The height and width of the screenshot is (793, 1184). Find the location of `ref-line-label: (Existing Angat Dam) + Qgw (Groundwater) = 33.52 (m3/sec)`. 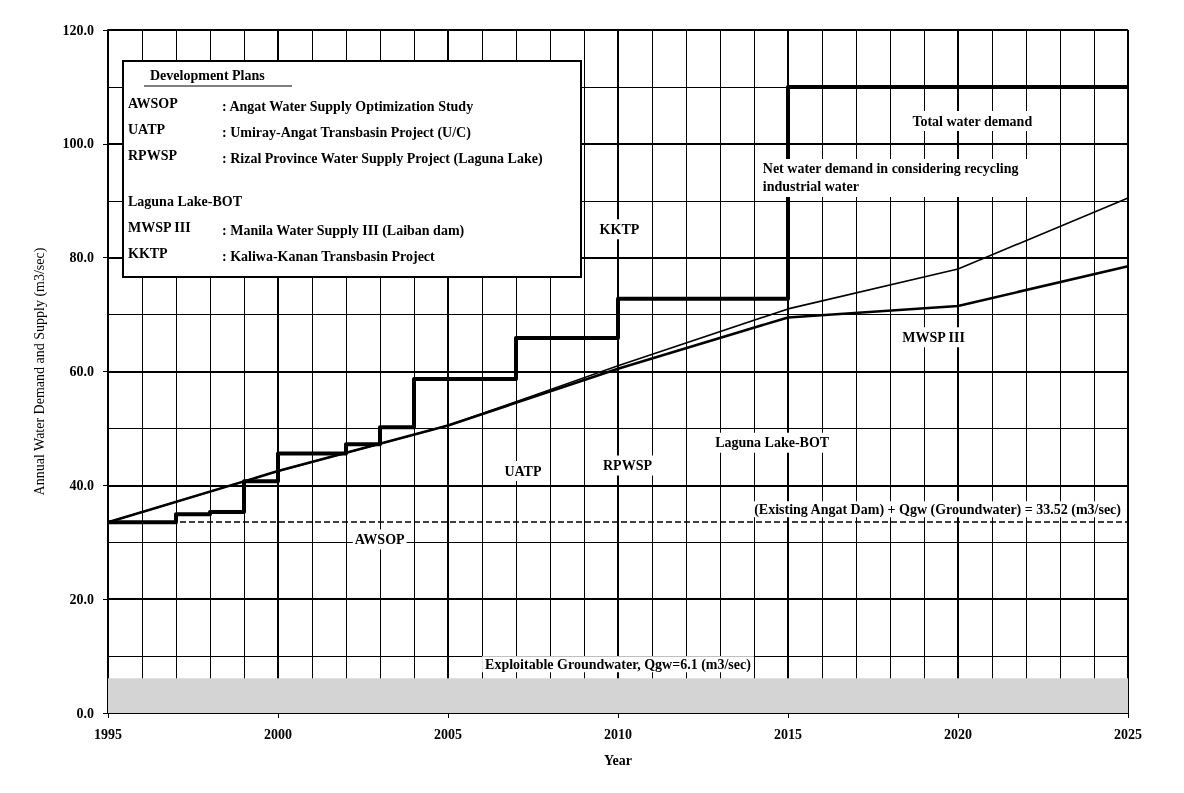

ref-line-label: (Existing Angat Dam) + Qgw (Groundwater) = 33.52 (m3/sec) is located at coordinates (938, 509).